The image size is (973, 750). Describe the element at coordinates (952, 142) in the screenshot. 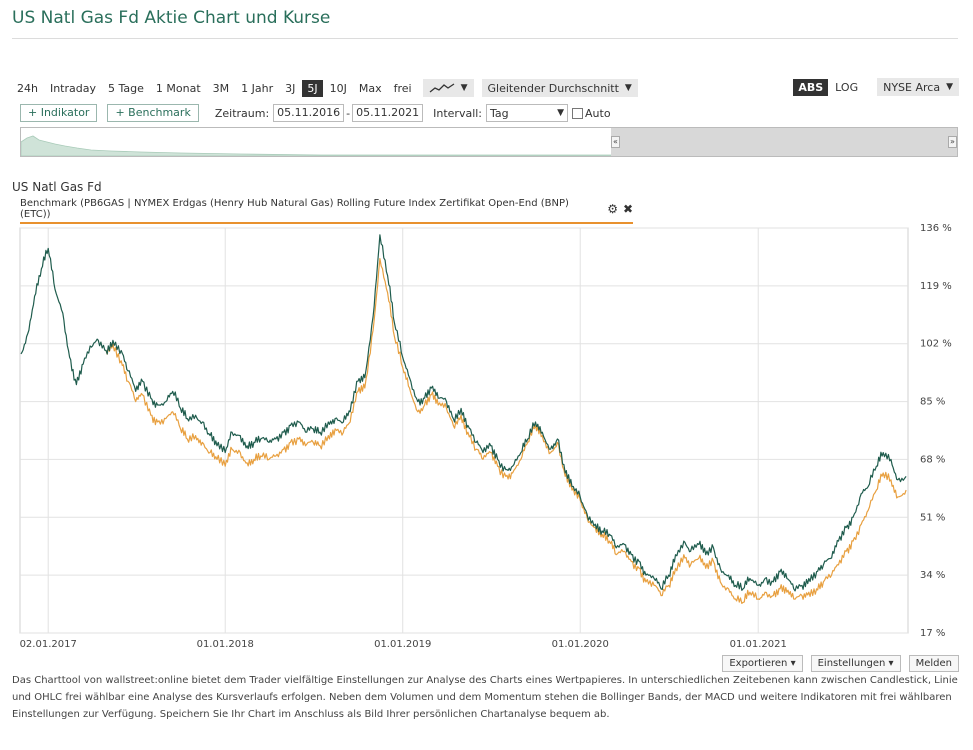

I see `navigator-right-handle: »` at that location.